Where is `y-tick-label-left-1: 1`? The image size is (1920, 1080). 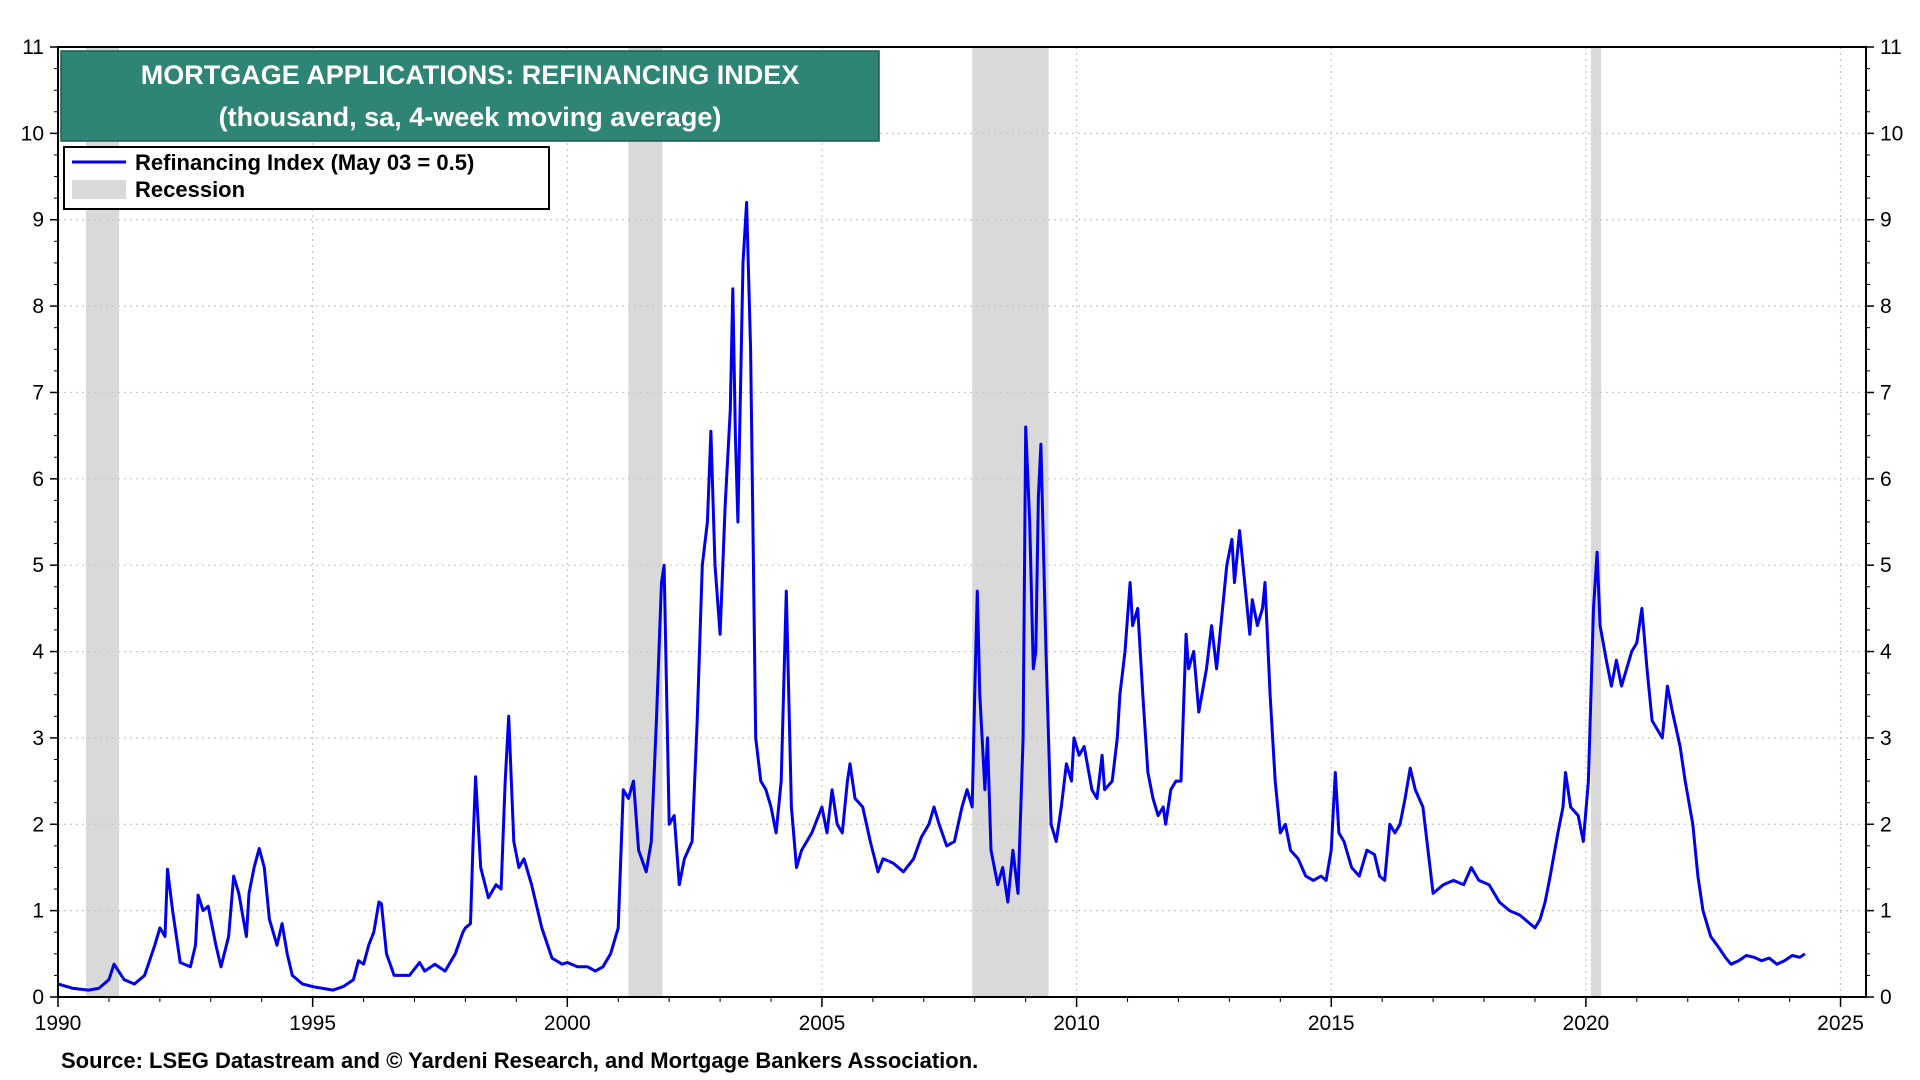 y-tick-label-left-1: 1 is located at coordinates (38, 911).